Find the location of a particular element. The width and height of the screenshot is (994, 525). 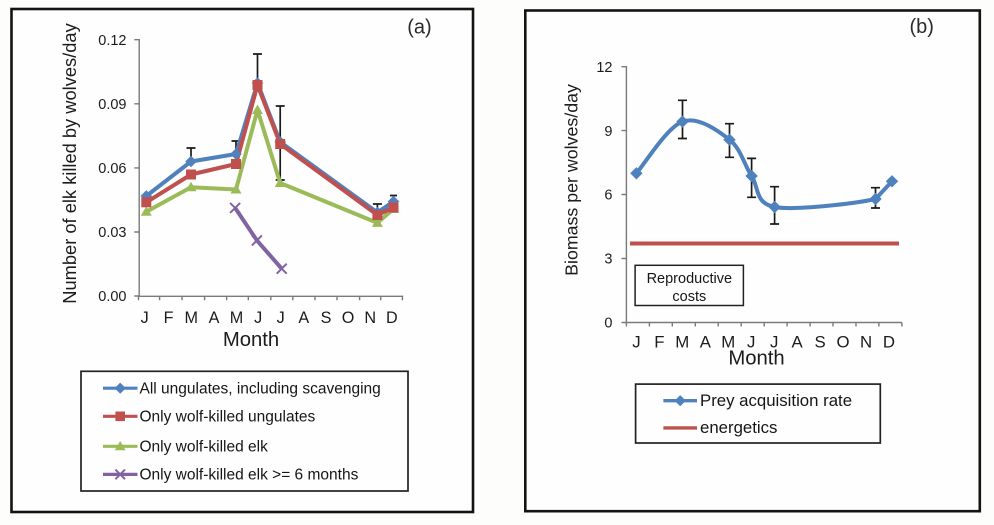

svg-text:All ungulates, including scave: All ungulates, including scavenging is located at coordinates (260, 389).